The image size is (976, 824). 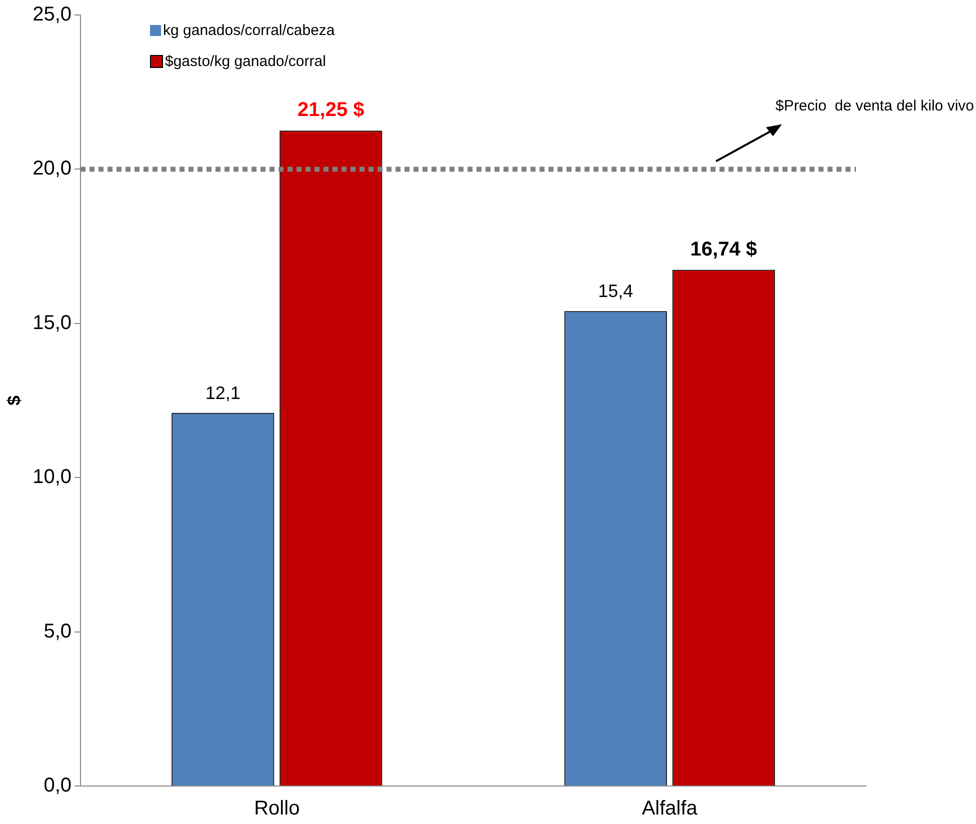 I want to click on y-tick-label: 20,0, so click(x=52, y=169).